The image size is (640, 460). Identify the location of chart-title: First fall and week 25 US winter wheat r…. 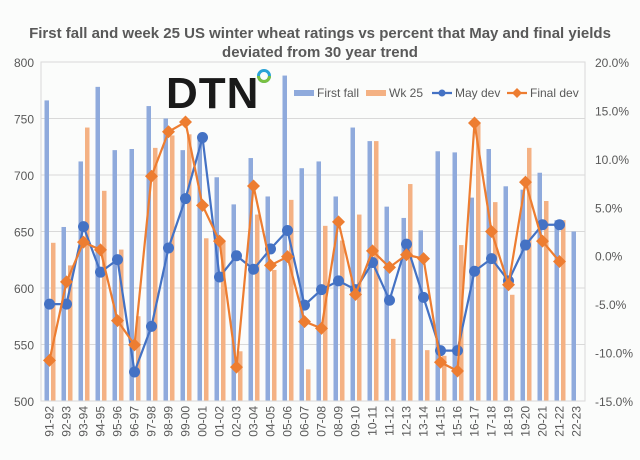
(320, 43).